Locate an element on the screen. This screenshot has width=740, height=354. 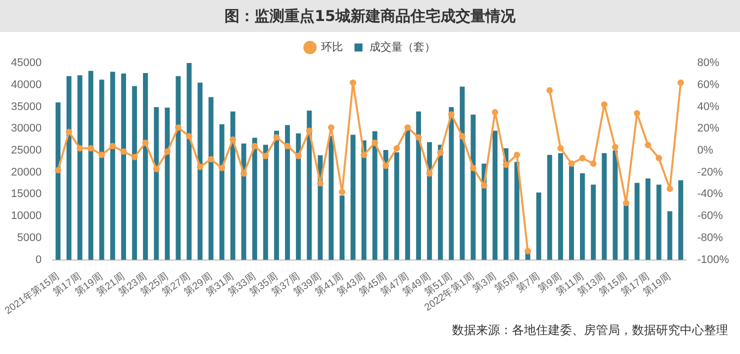
y-tick-label: 45000 is located at coordinates (26, 63).